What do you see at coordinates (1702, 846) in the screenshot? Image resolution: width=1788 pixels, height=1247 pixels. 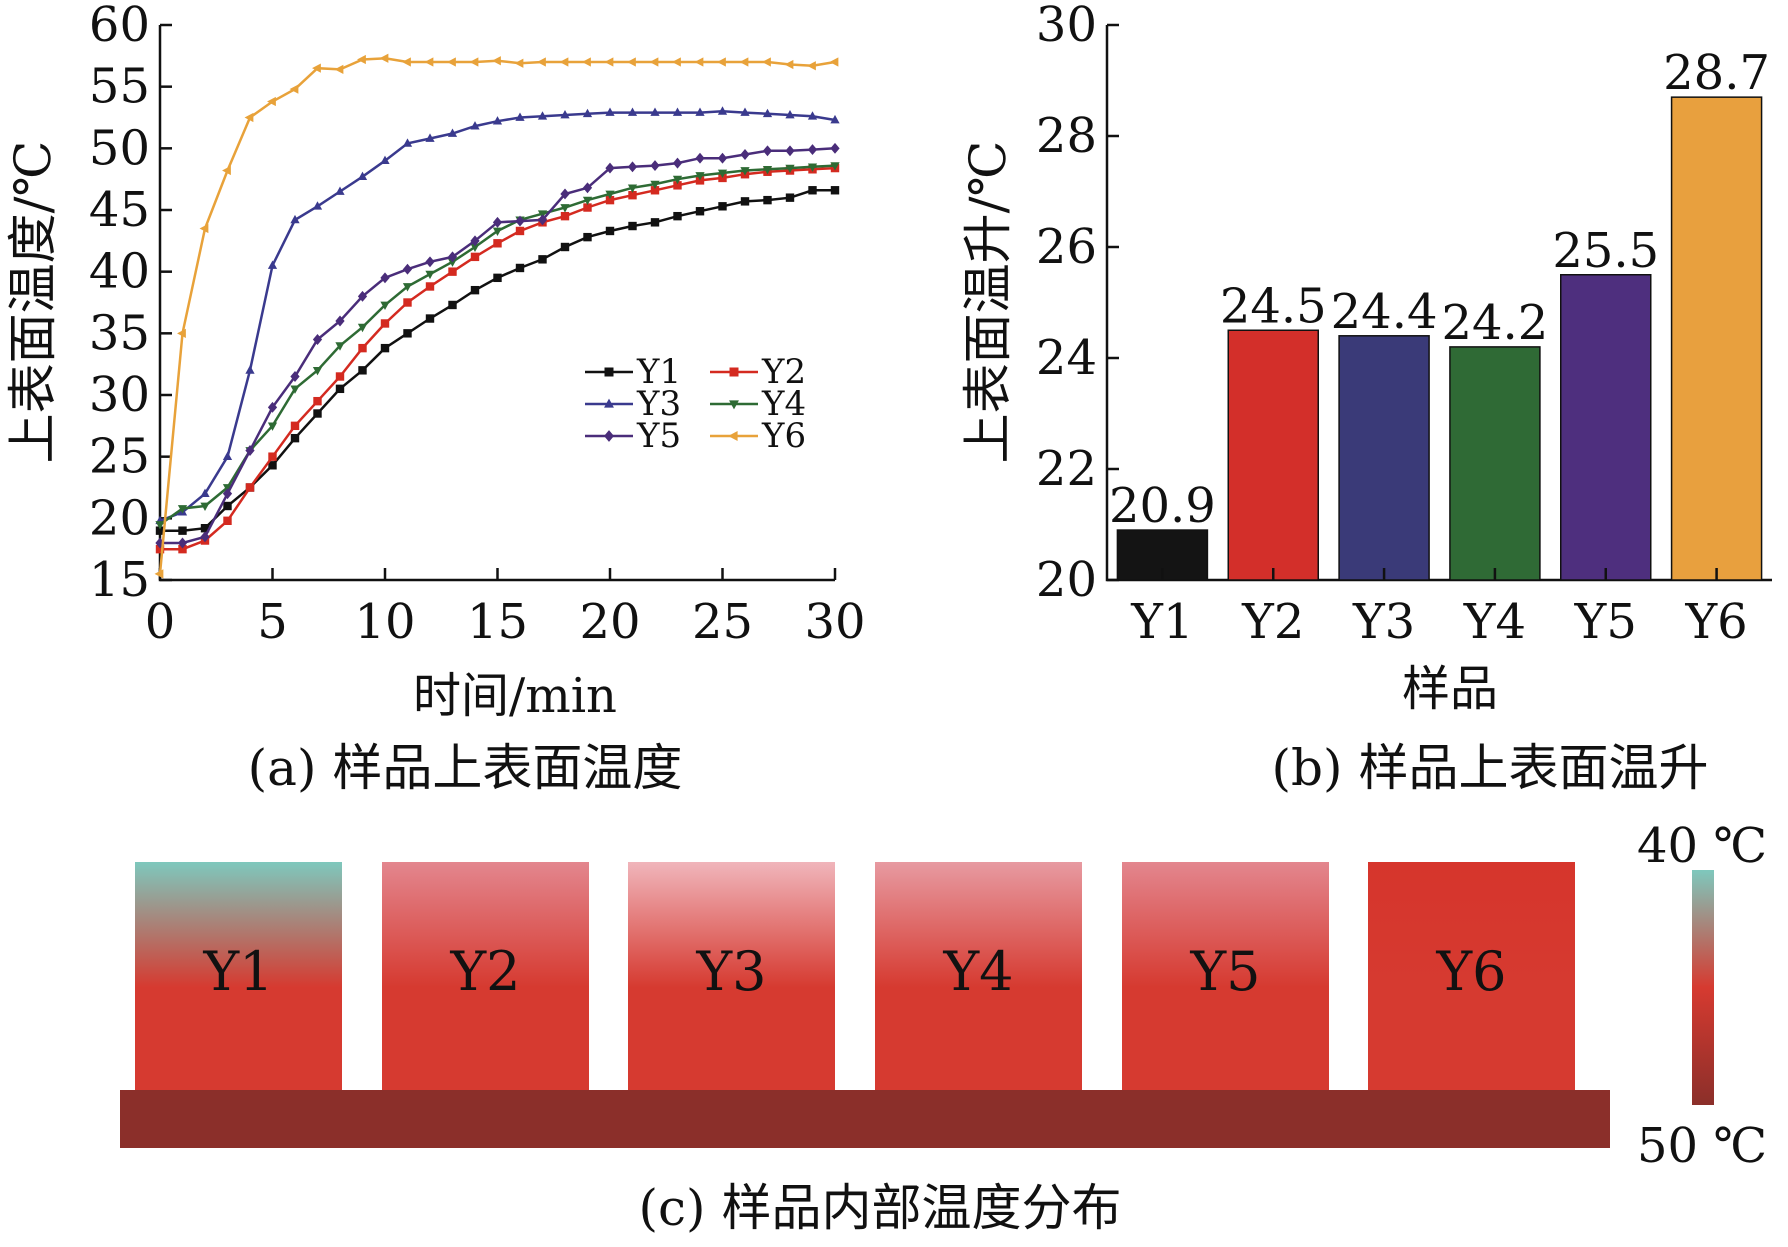 I see `colorbar-max-label: 40 ℃` at bounding box center [1702, 846].